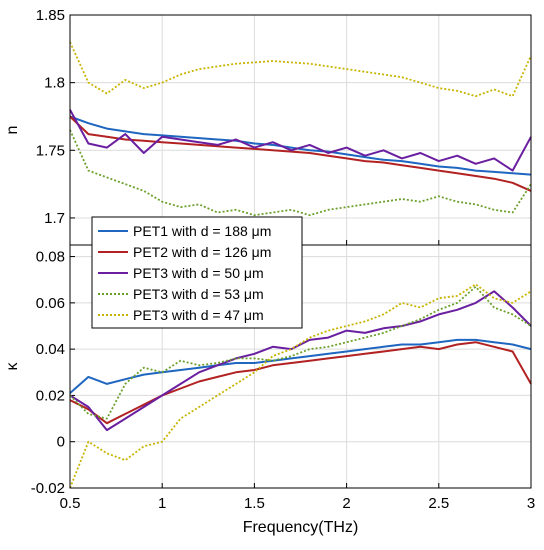 The height and width of the screenshot is (550, 544). What do you see at coordinates (162, 503) in the screenshot?
I see `x-tick-label: 1` at bounding box center [162, 503].